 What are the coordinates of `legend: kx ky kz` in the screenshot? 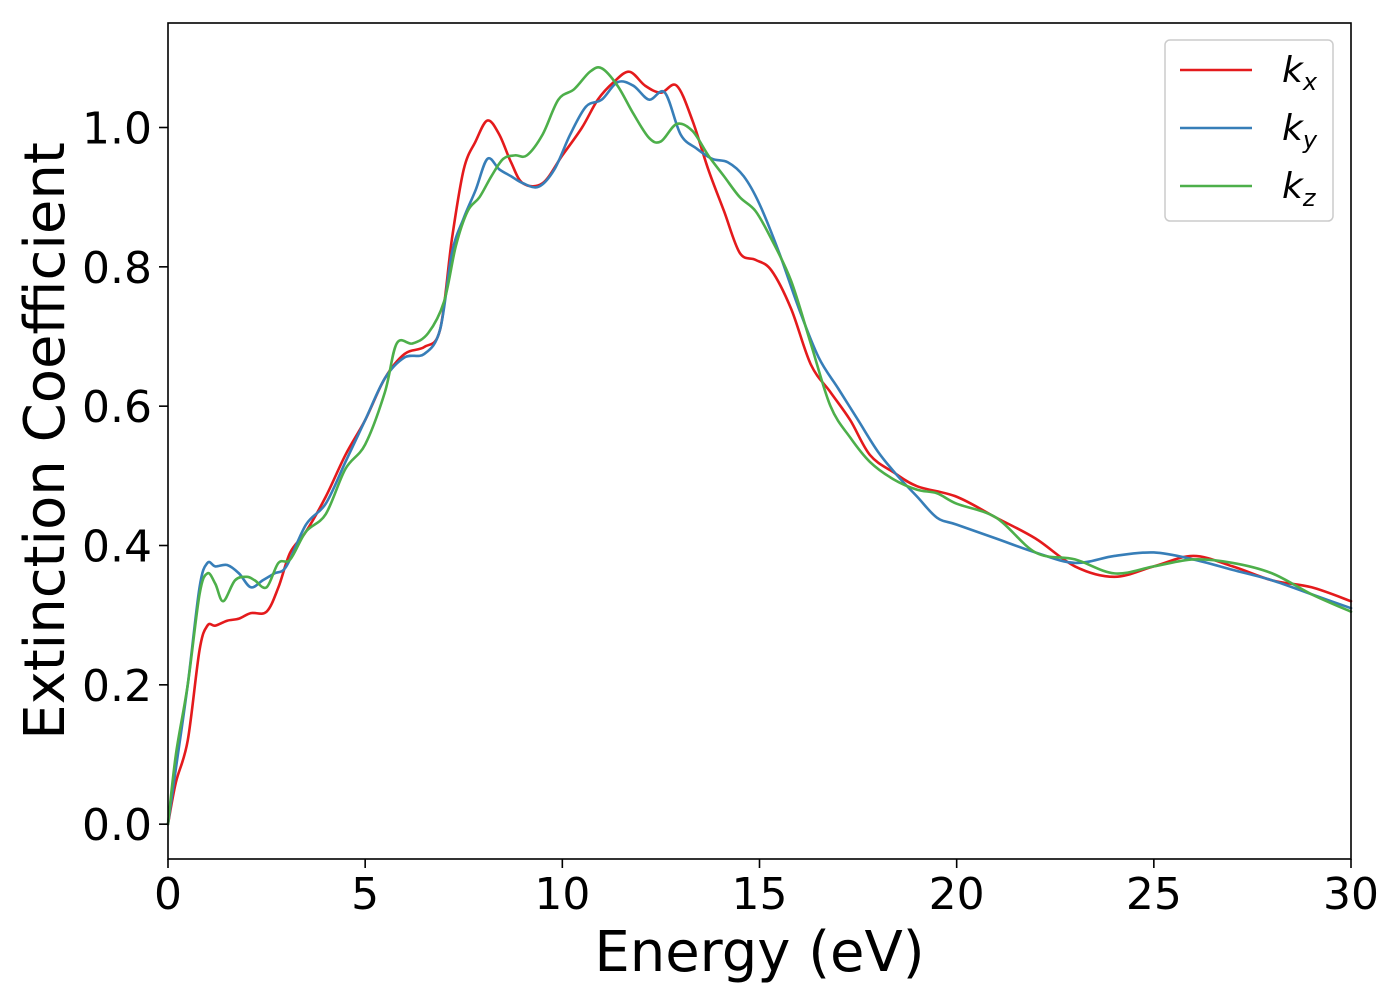 It's located at (1249, 130).